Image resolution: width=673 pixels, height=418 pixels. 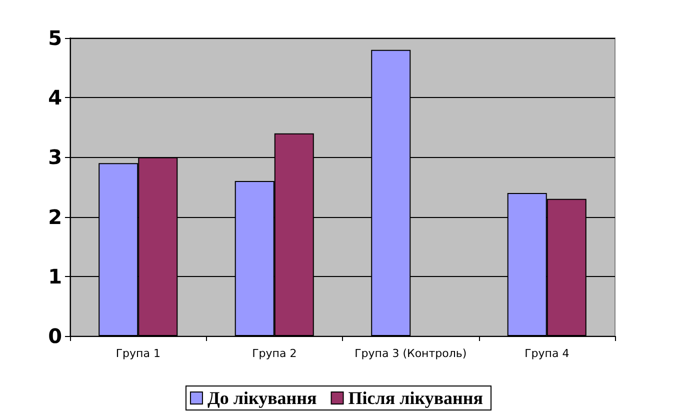 What do you see at coordinates (410, 353) in the screenshot?
I see `x-tick-label: Група 3 (Контроль)` at bounding box center [410, 353].